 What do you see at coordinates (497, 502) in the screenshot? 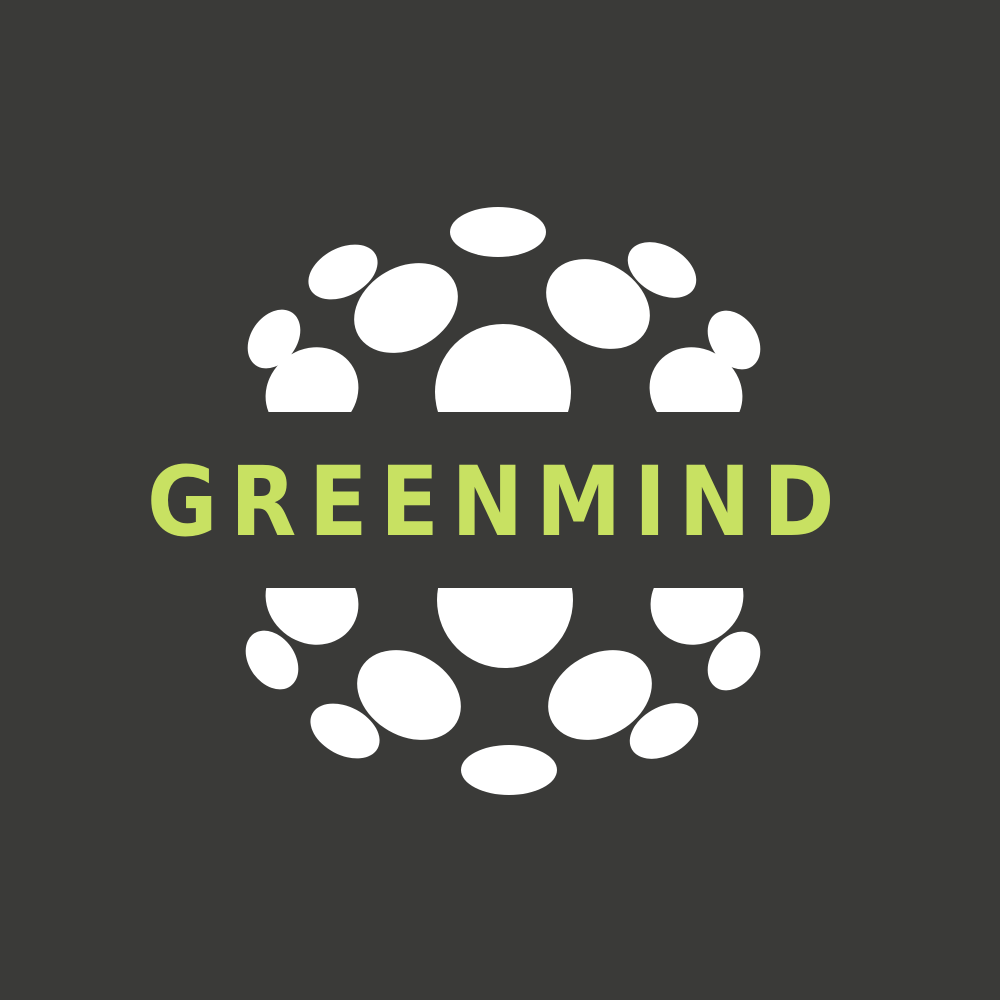
I see `brand-wordmark: GREENMIND` at bounding box center [497, 502].